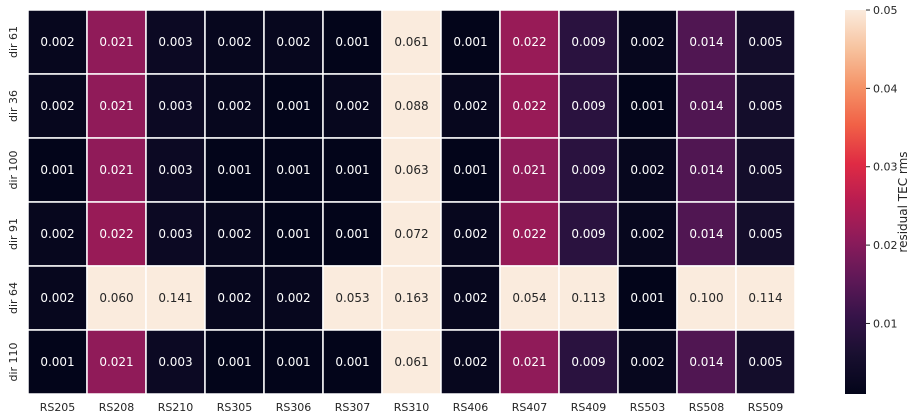 The height and width of the screenshot is (420, 916). I want to click on x-tick-label: RS406, so click(471, 407).